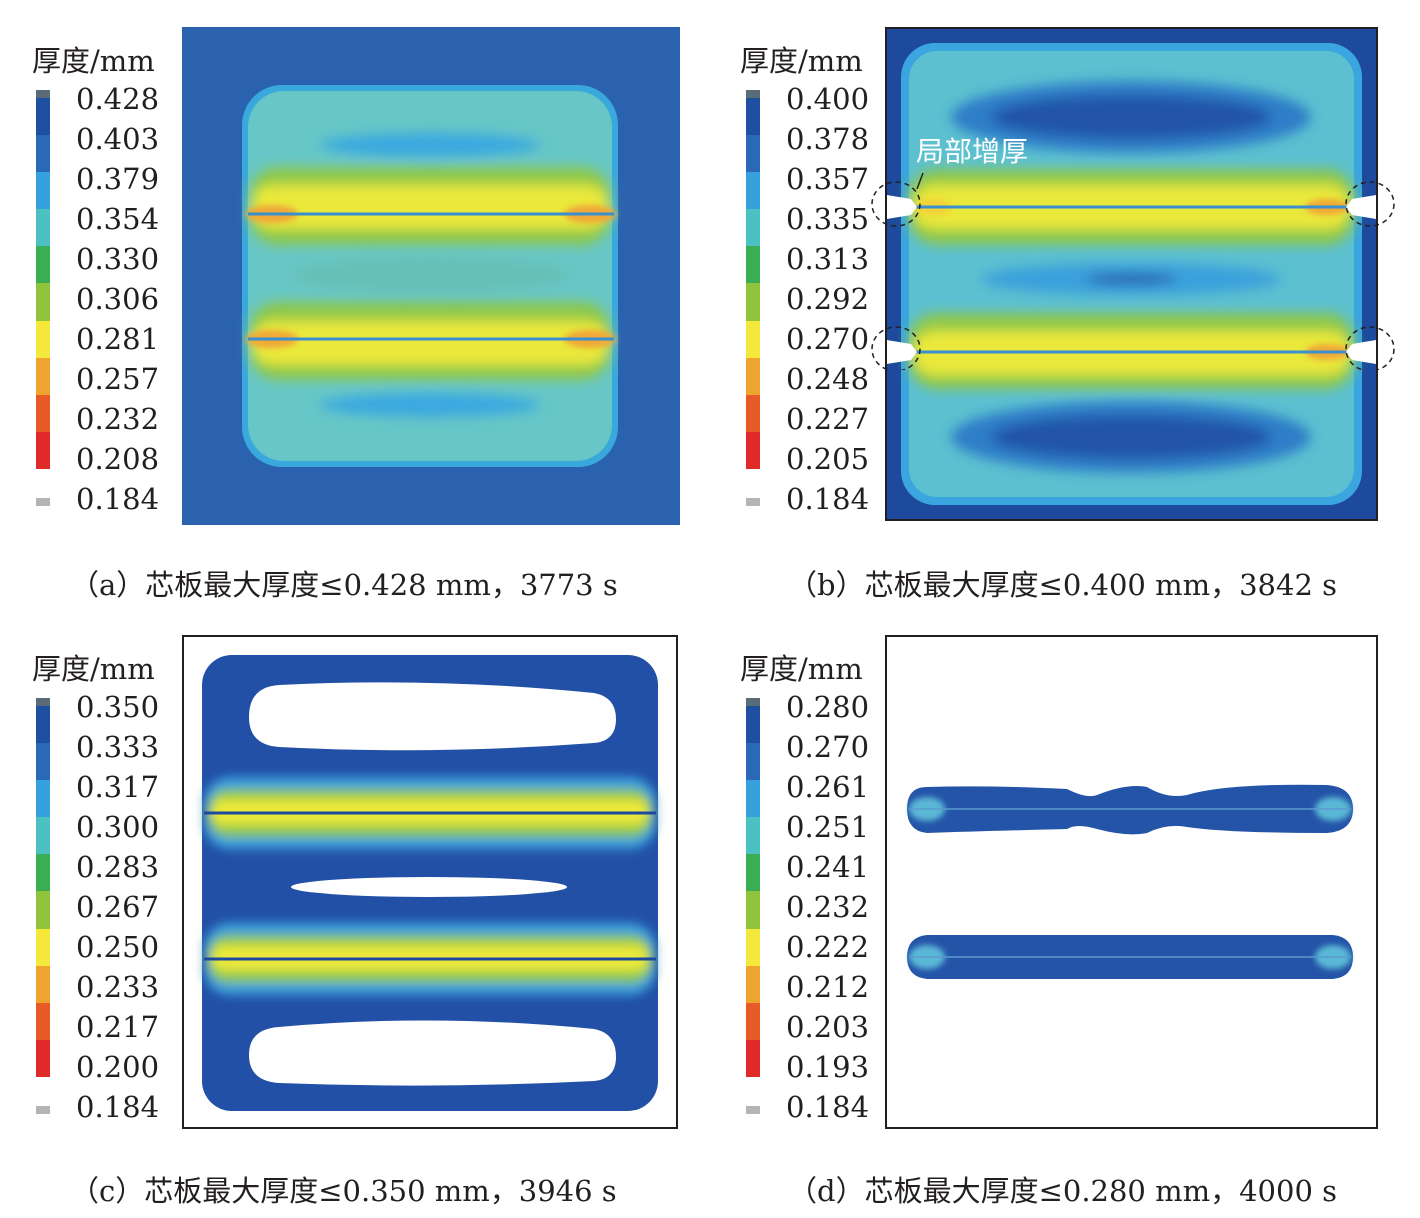 The height and width of the screenshot is (1218, 1420). What do you see at coordinates (118, 867) in the screenshot?
I see `colorbar-tick-label: 0.283` at bounding box center [118, 867].